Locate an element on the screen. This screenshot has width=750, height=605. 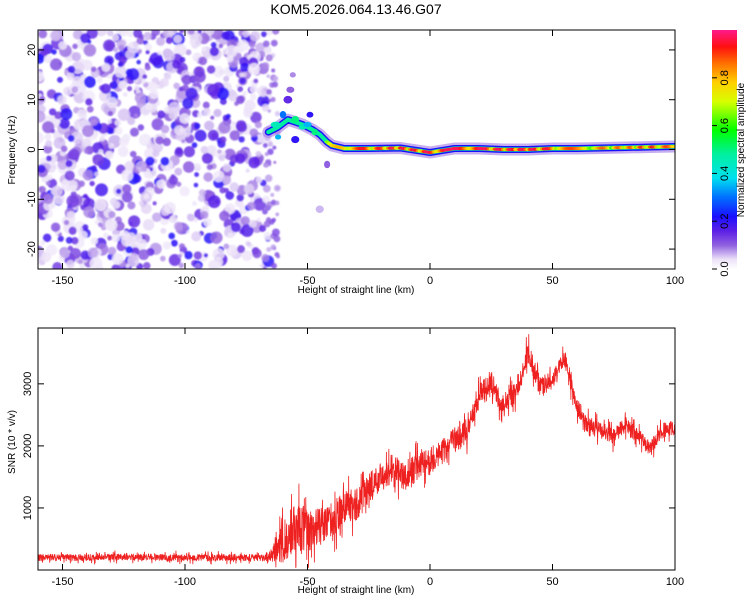
x-tick-label: 0 is located at coordinates (430, 582).